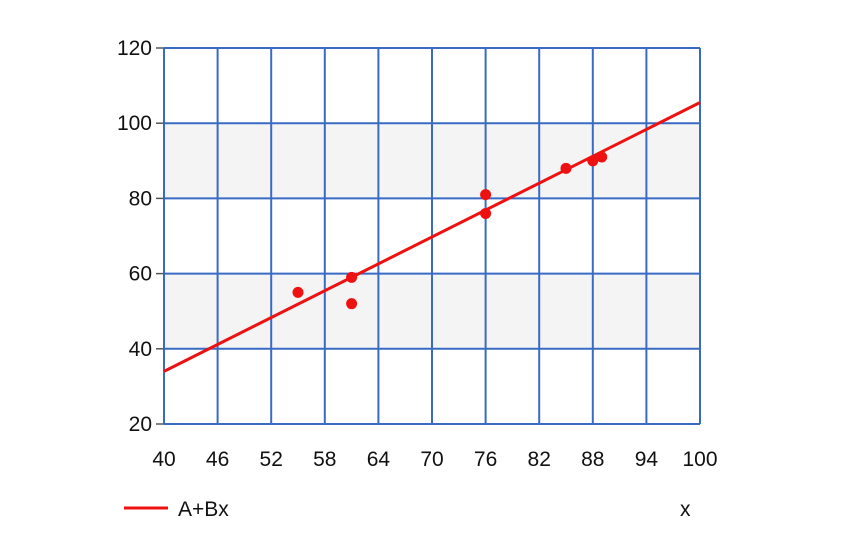 The height and width of the screenshot is (550, 864). I want to click on x-tick-label: 76, so click(485, 459).